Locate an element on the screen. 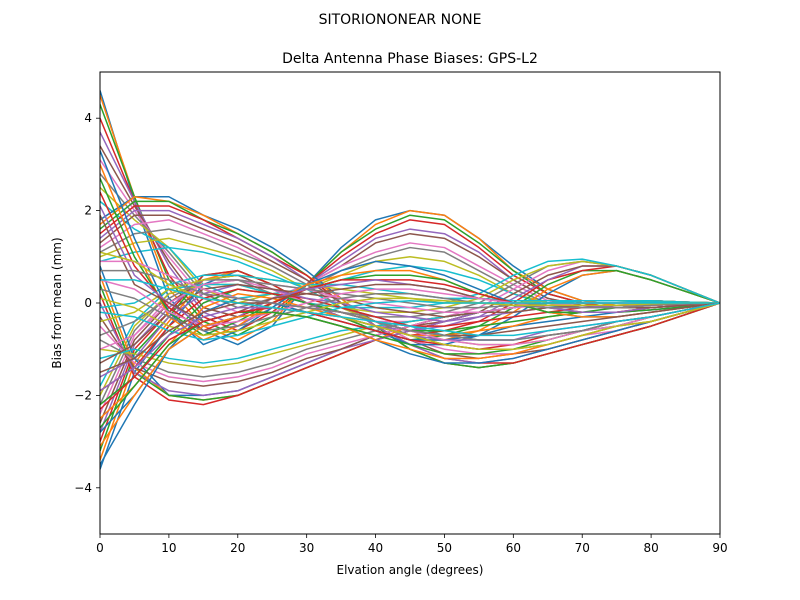 This screenshot has width=800, height=600. chart-title: Delta Antenna Phase Biases: GPS-L2 is located at coordinates (410, 59).